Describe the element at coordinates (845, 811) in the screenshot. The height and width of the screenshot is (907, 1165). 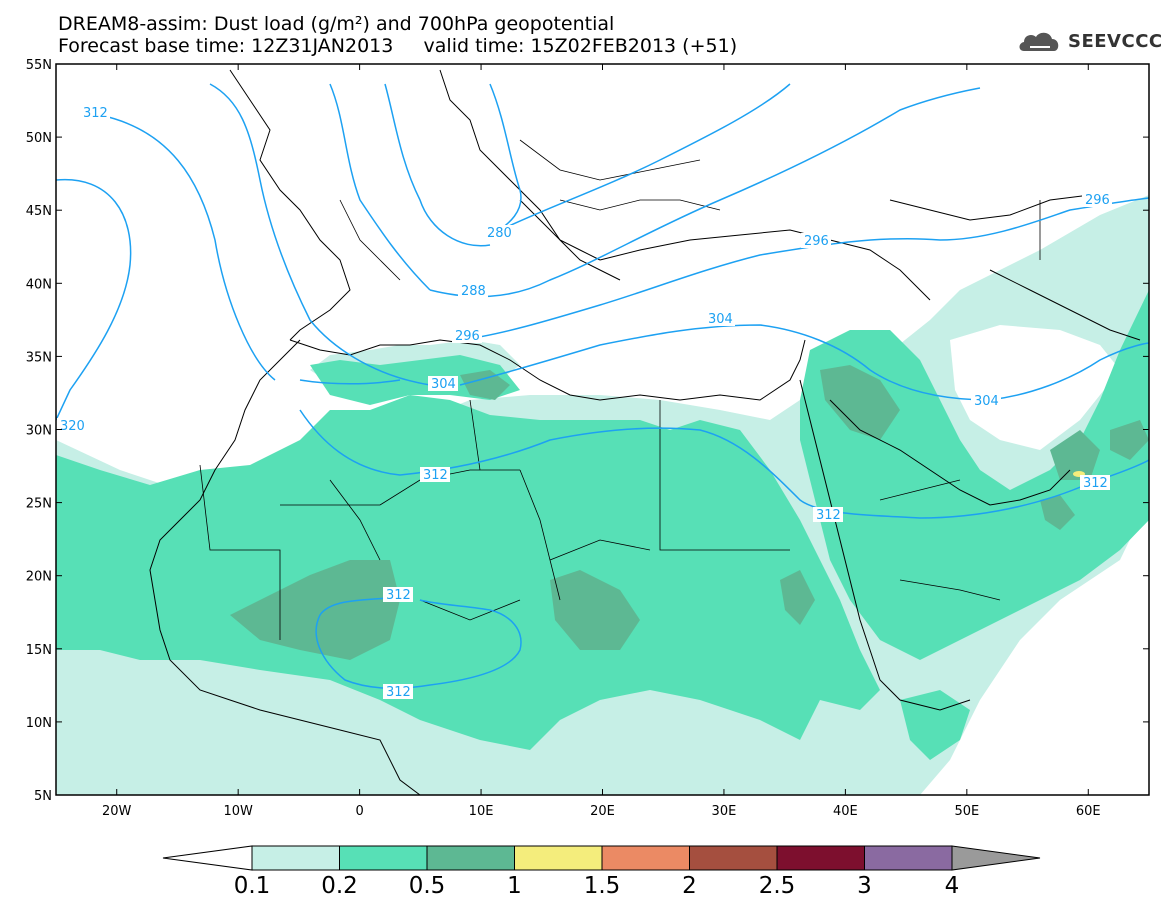
I see `lon-tick-label: 40E` at that location.